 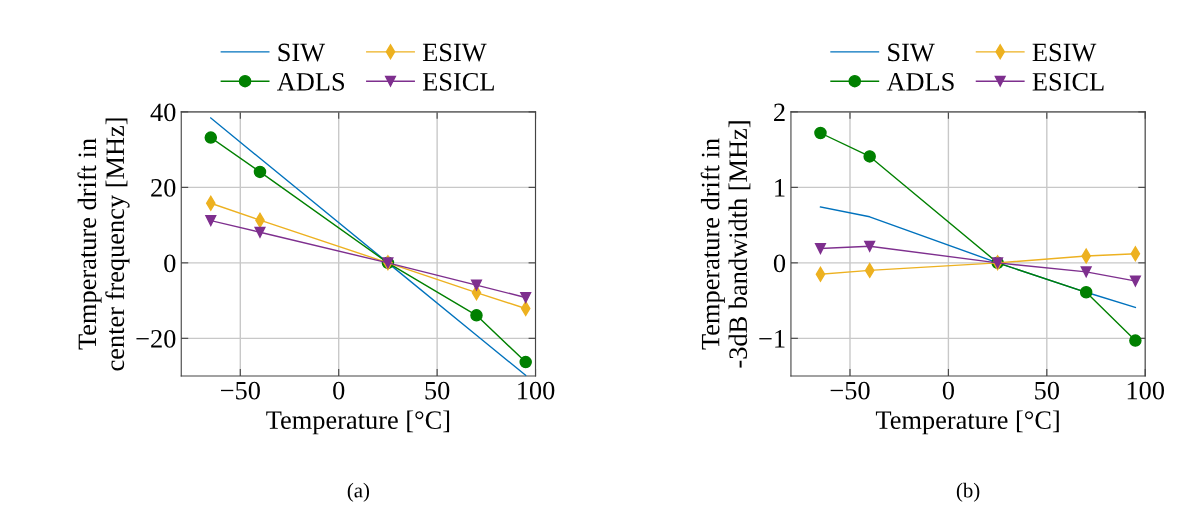 What do you see at coordinates (103, 244) in the screenshot?
I see `y-axis-title: Temperature drift in center frequency [MHz]` at bounding box center [103, 244].